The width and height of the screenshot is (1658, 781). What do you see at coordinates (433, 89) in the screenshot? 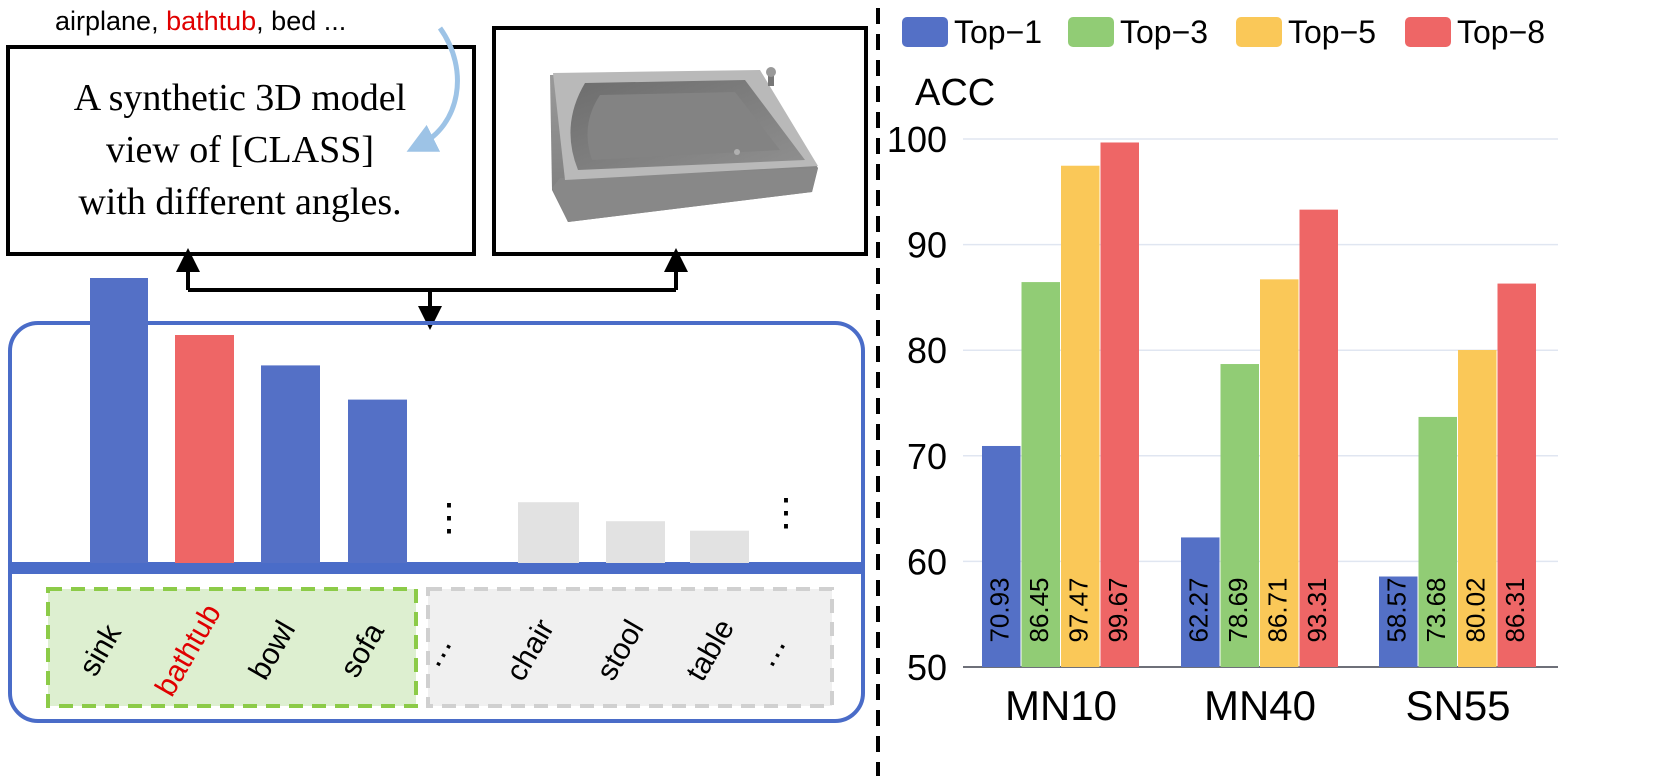
I see `class-insert-arrow` at bounding box center [433, 89].